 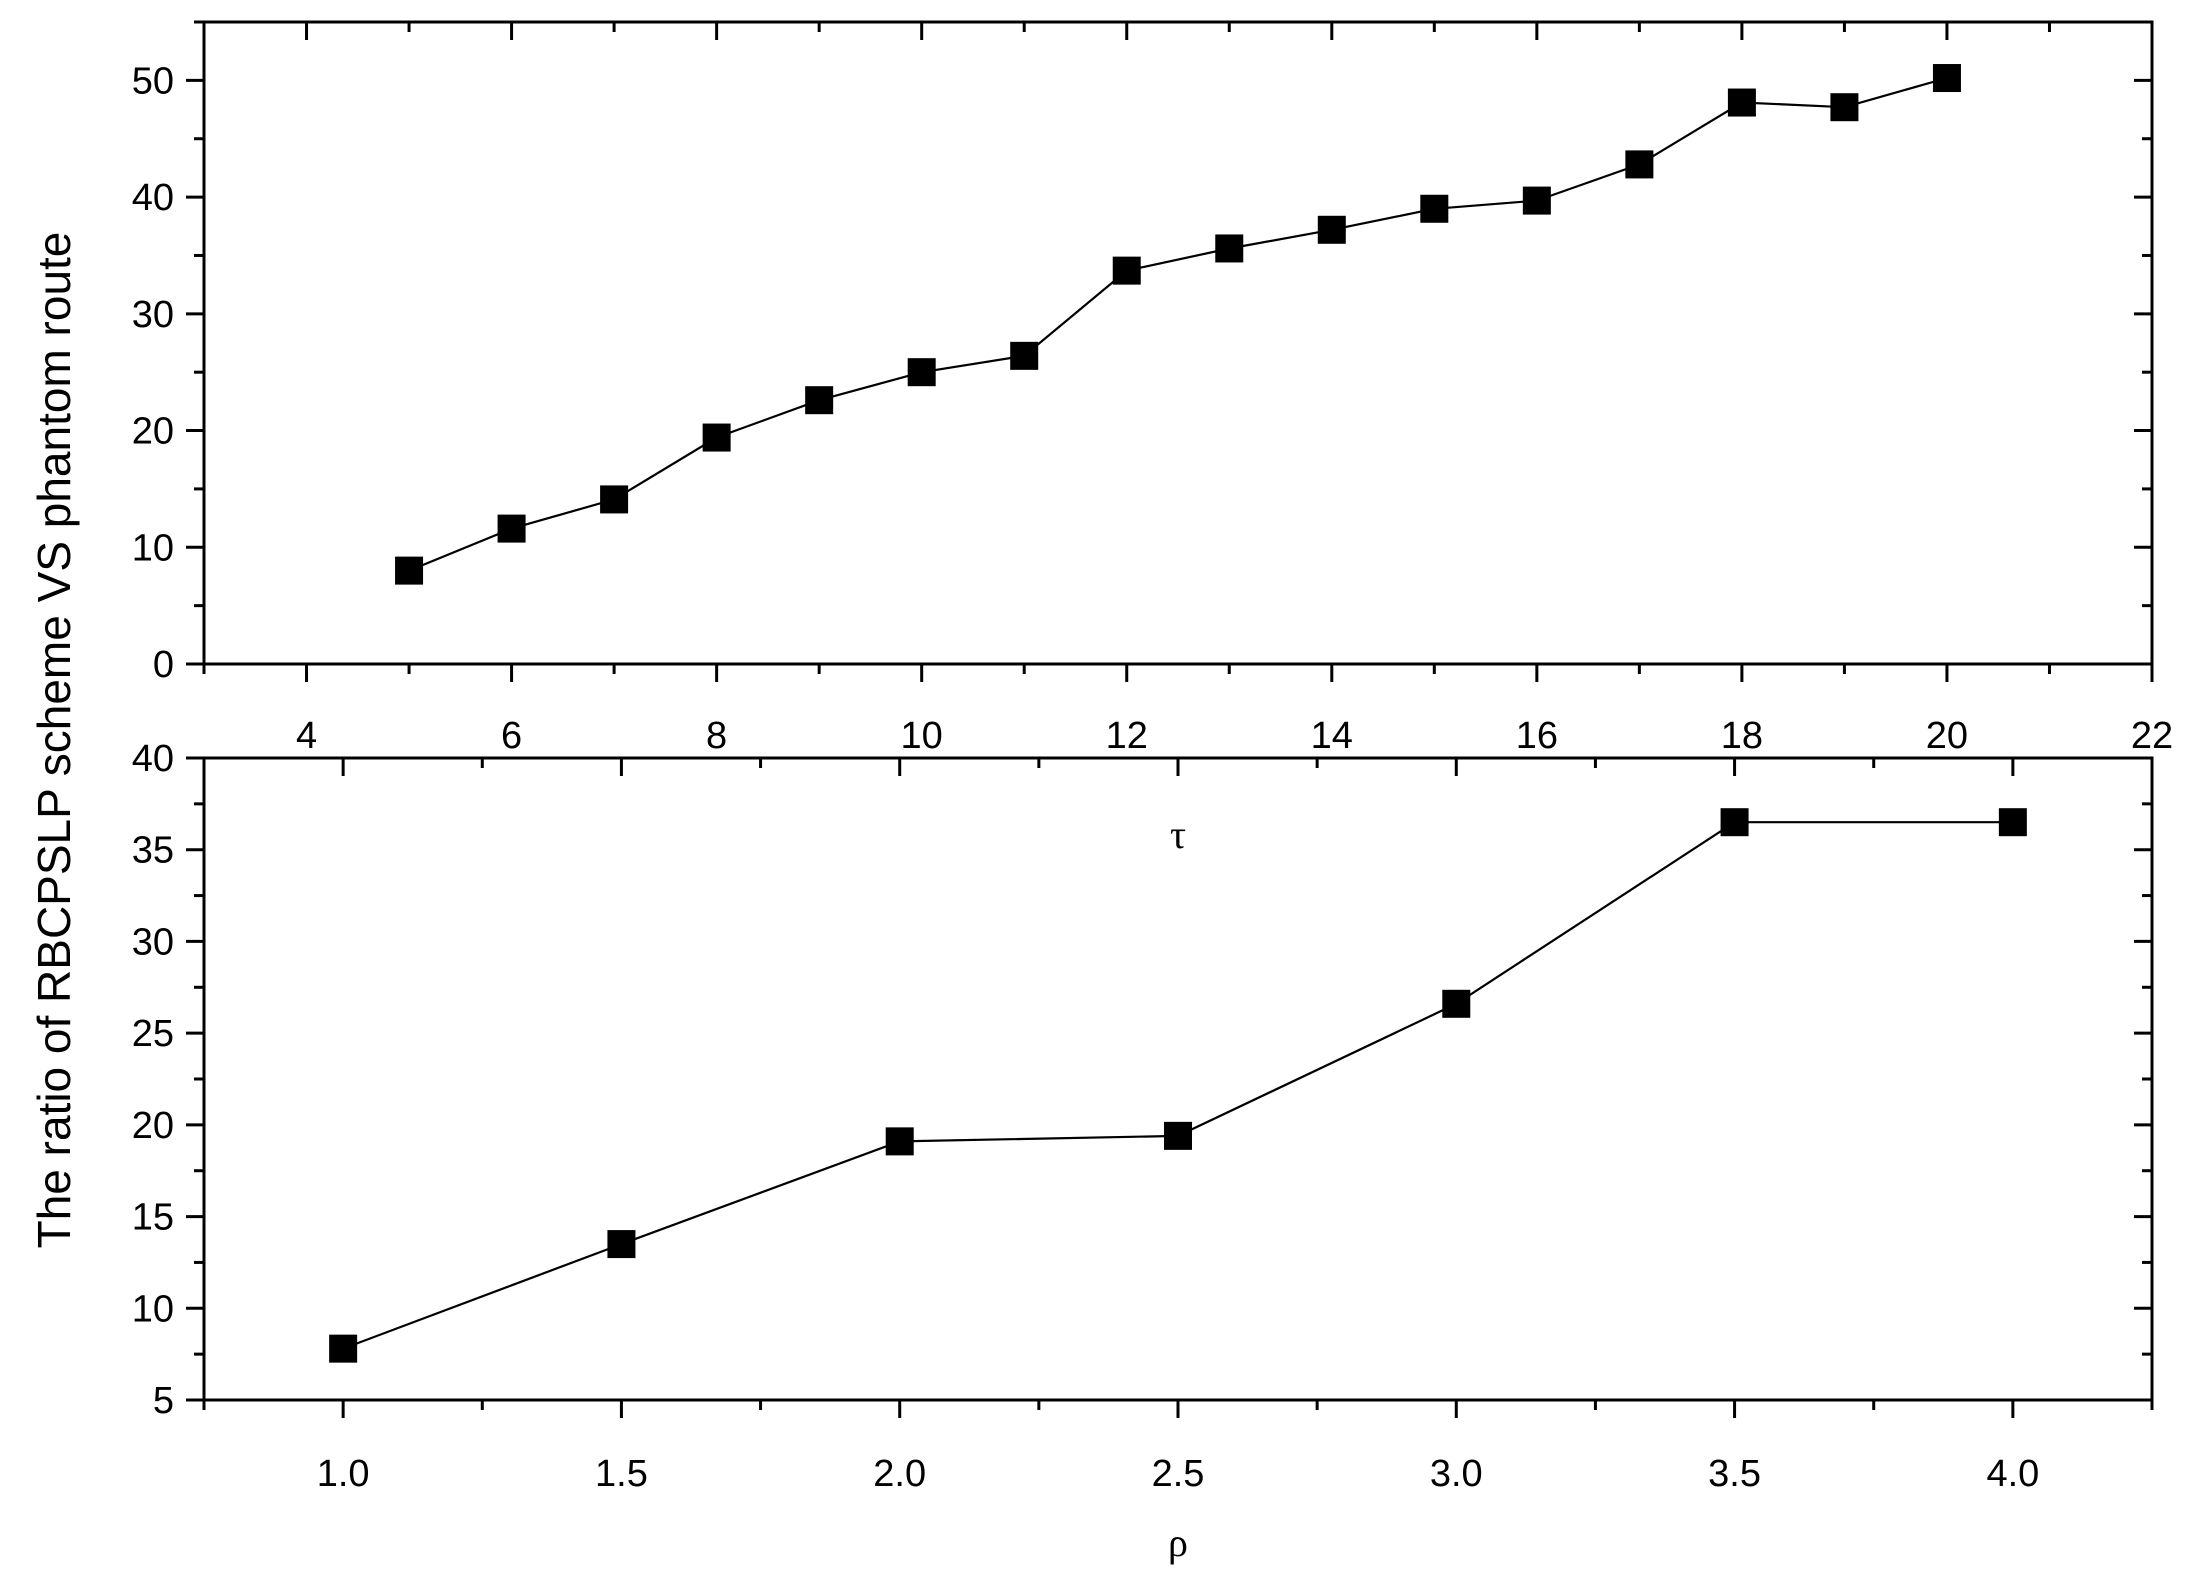 I want to click on bottom-x-tick-label: 2.0, so click(x=899, y=1474).